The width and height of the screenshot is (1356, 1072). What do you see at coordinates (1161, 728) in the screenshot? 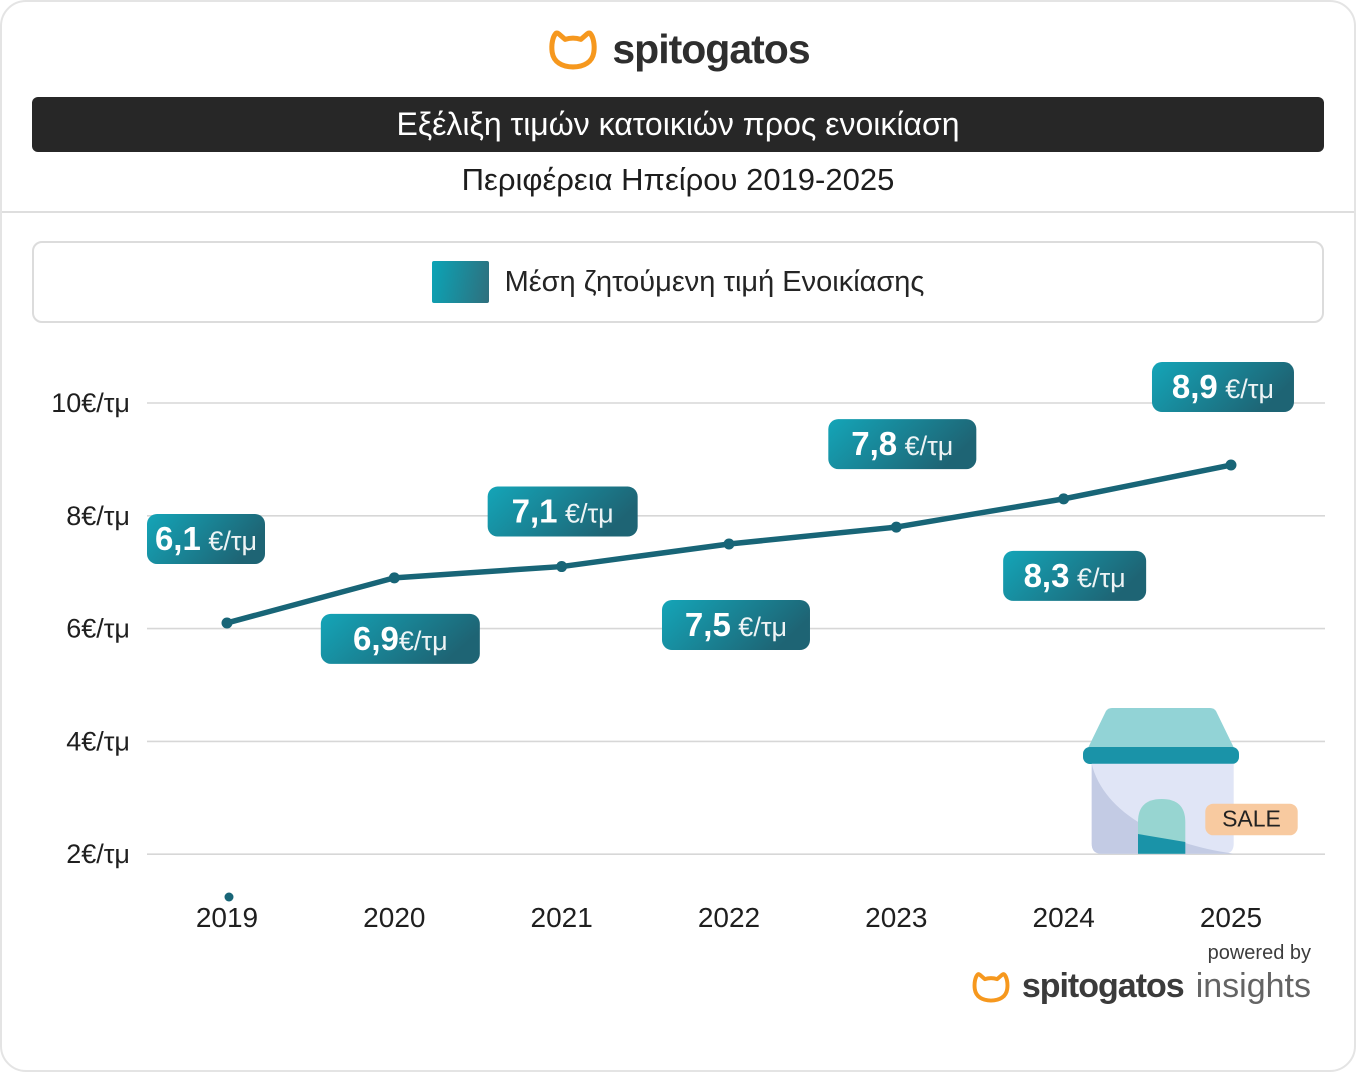
I see `house-roof` at bounding box center [1161, 728].